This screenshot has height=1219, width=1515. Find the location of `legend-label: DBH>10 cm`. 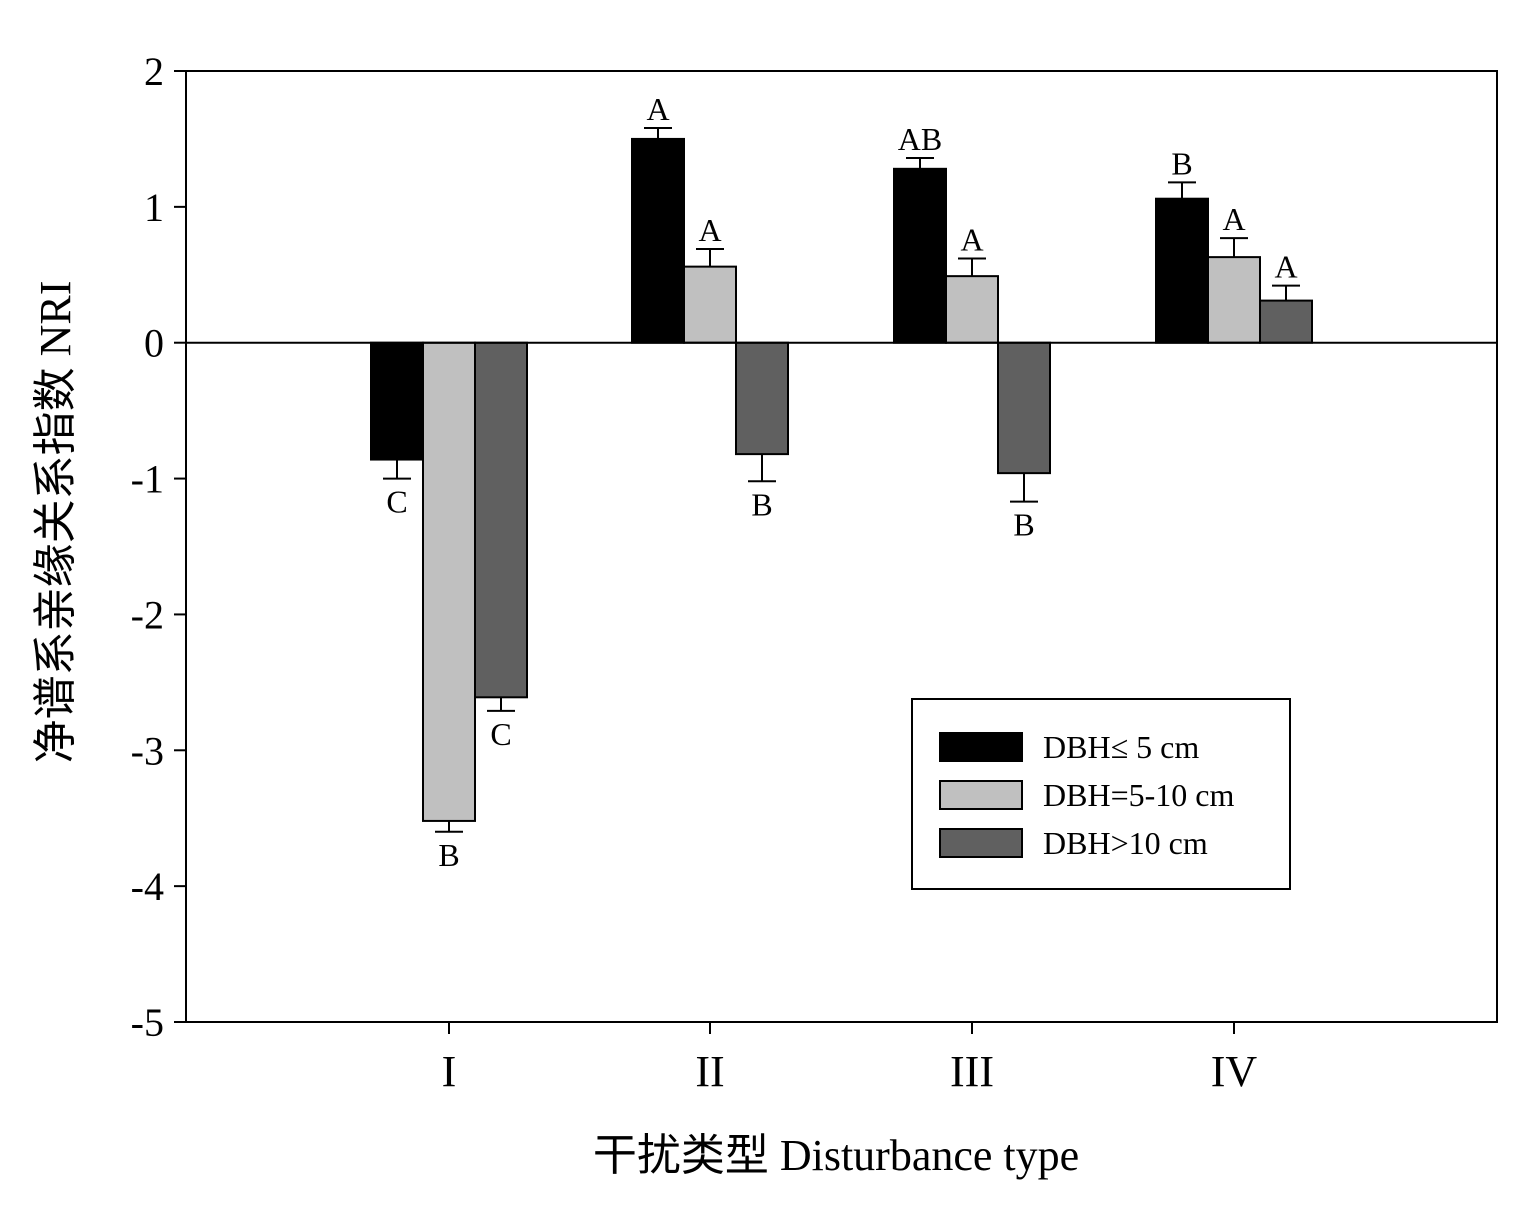

legend-label: DBH>10 cm is located at coordinates (1125, 843).